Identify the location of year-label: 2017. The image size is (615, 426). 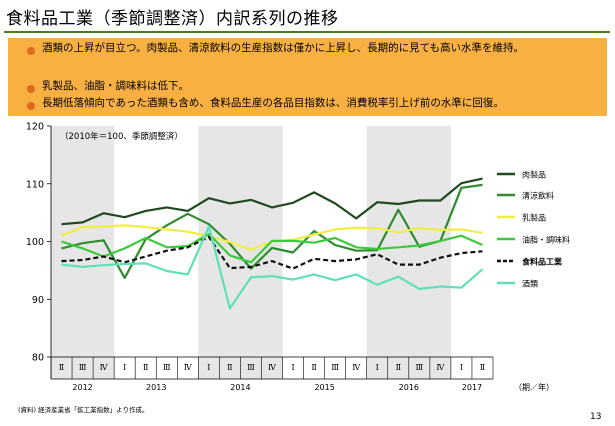
(472, 387).